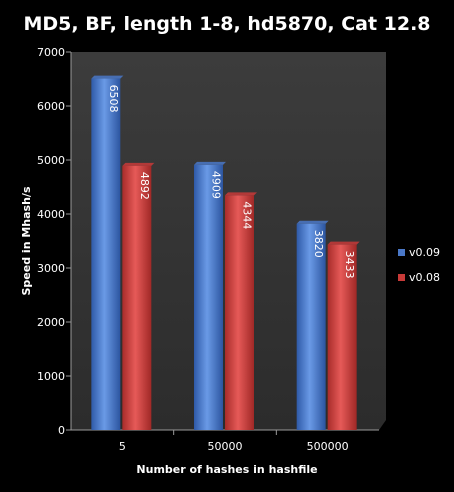 Image resolution: width=454 pixels, height=492 pixels. I want to click on data-label: 4909, so click(216, 185).